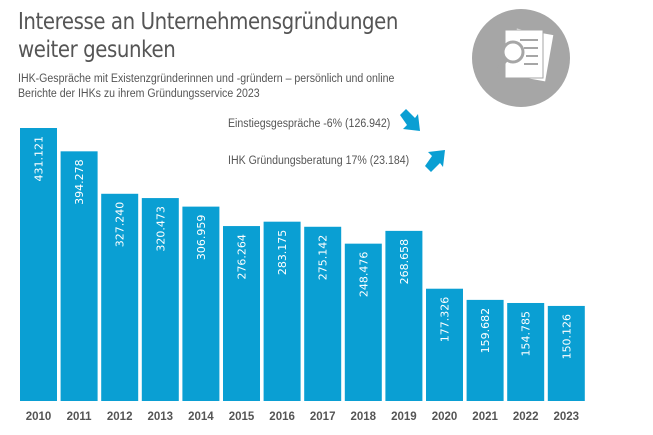  Describe the element at coordinates (319, 161) in the screenshot. I see `annotation-beratung: IHK Gründungsberatung 17% (23.184)` at that location.